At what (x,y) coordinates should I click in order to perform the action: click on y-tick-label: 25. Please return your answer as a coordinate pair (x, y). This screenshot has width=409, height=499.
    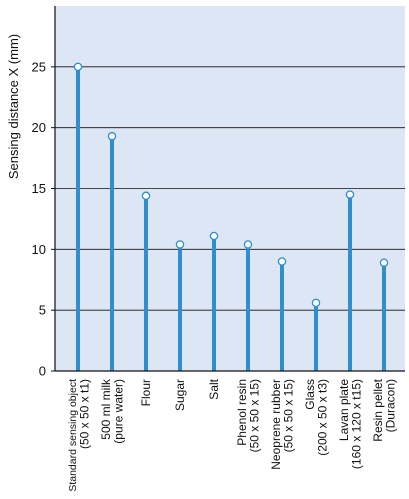
    Looking at the image, I should click on (39, 66).